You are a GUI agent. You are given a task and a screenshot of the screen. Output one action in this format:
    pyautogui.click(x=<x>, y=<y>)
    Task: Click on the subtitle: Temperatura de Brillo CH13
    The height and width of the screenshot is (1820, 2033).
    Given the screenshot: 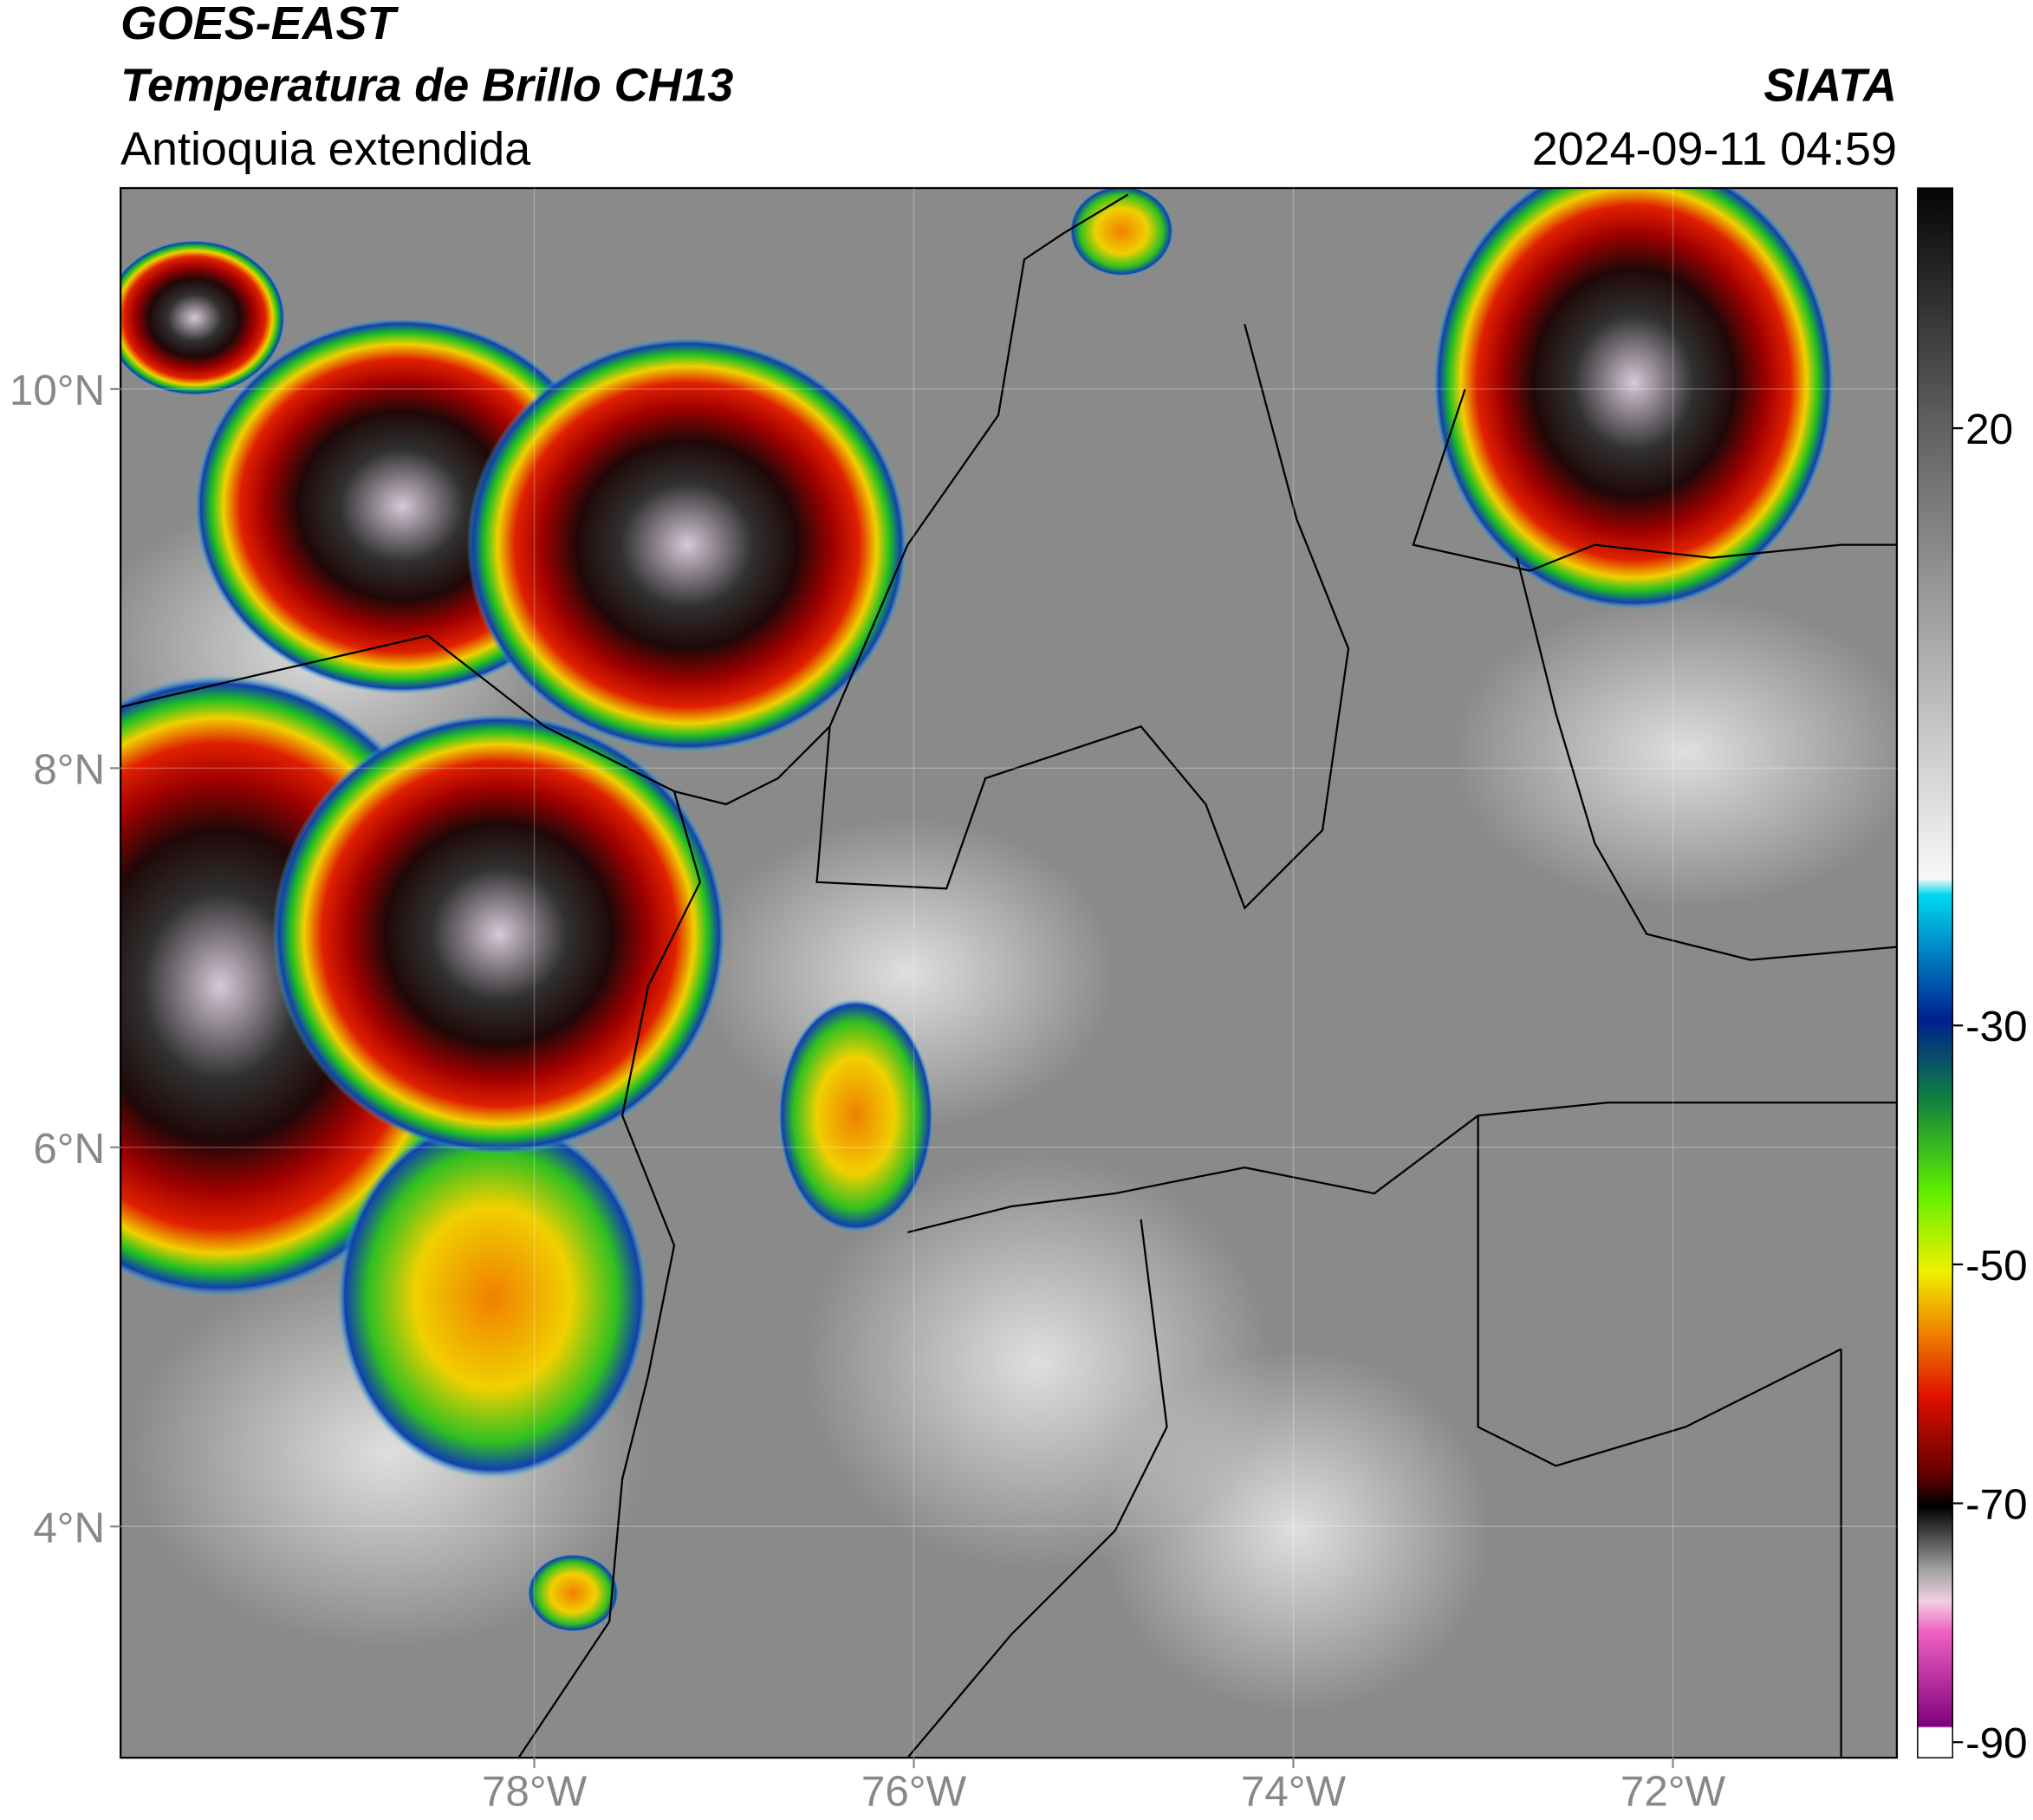 What is the action you would take?
    pyautogui.click(x=426, y=86)
    